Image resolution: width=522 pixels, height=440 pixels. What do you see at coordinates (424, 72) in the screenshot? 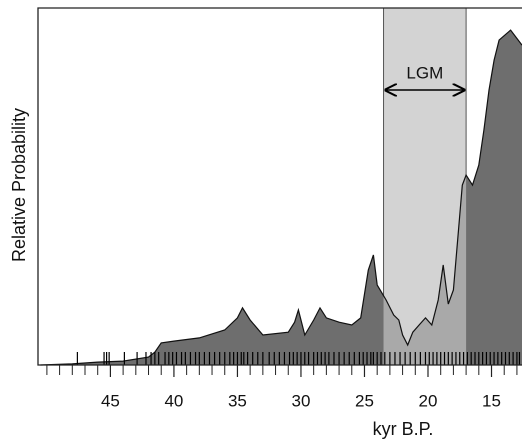
I see `shaded-region-label: LGM` at bounding box center [424, 72].